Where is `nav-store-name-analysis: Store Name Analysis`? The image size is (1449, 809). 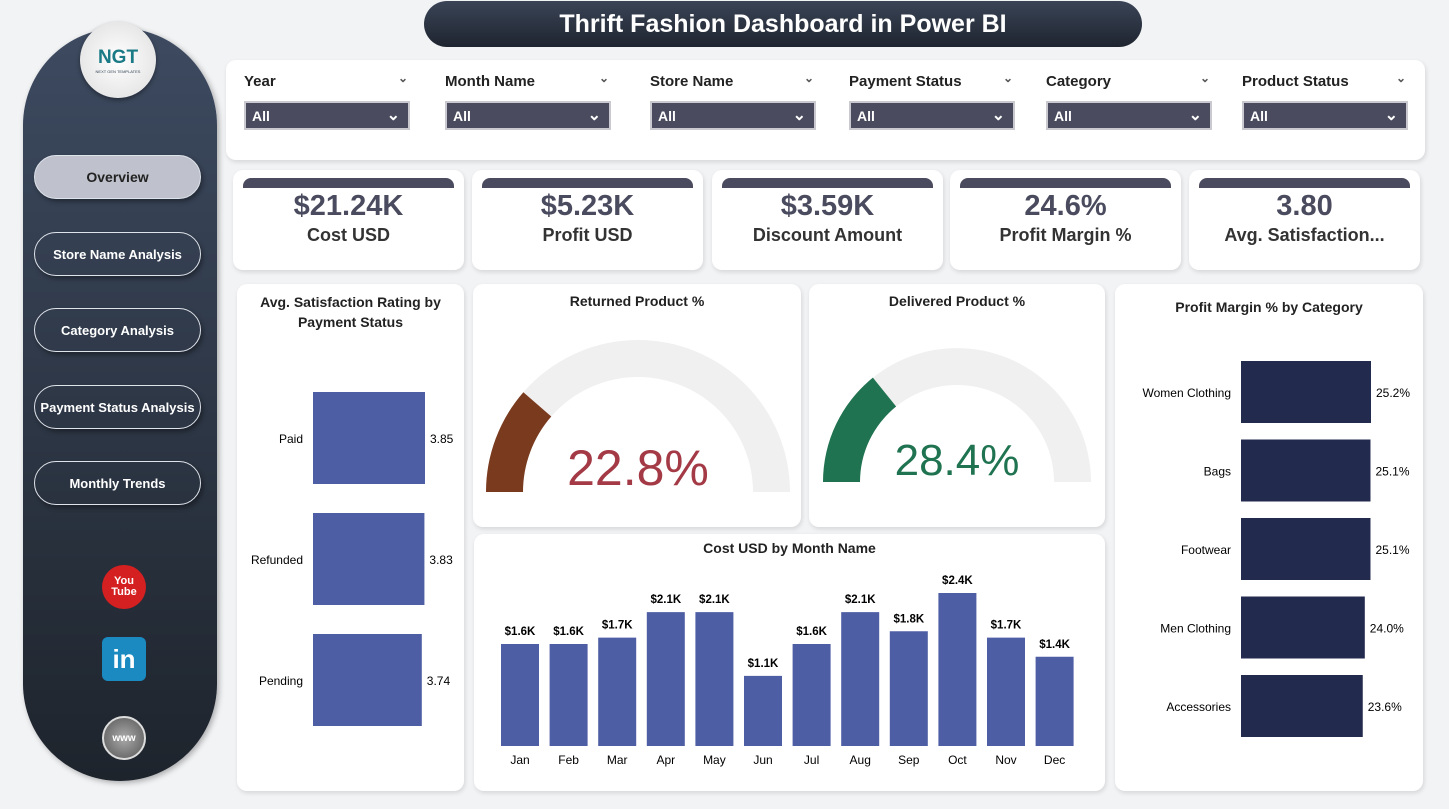
nav-store-name-analysis: Store Name Analysis is located at coordinates (117, 254).